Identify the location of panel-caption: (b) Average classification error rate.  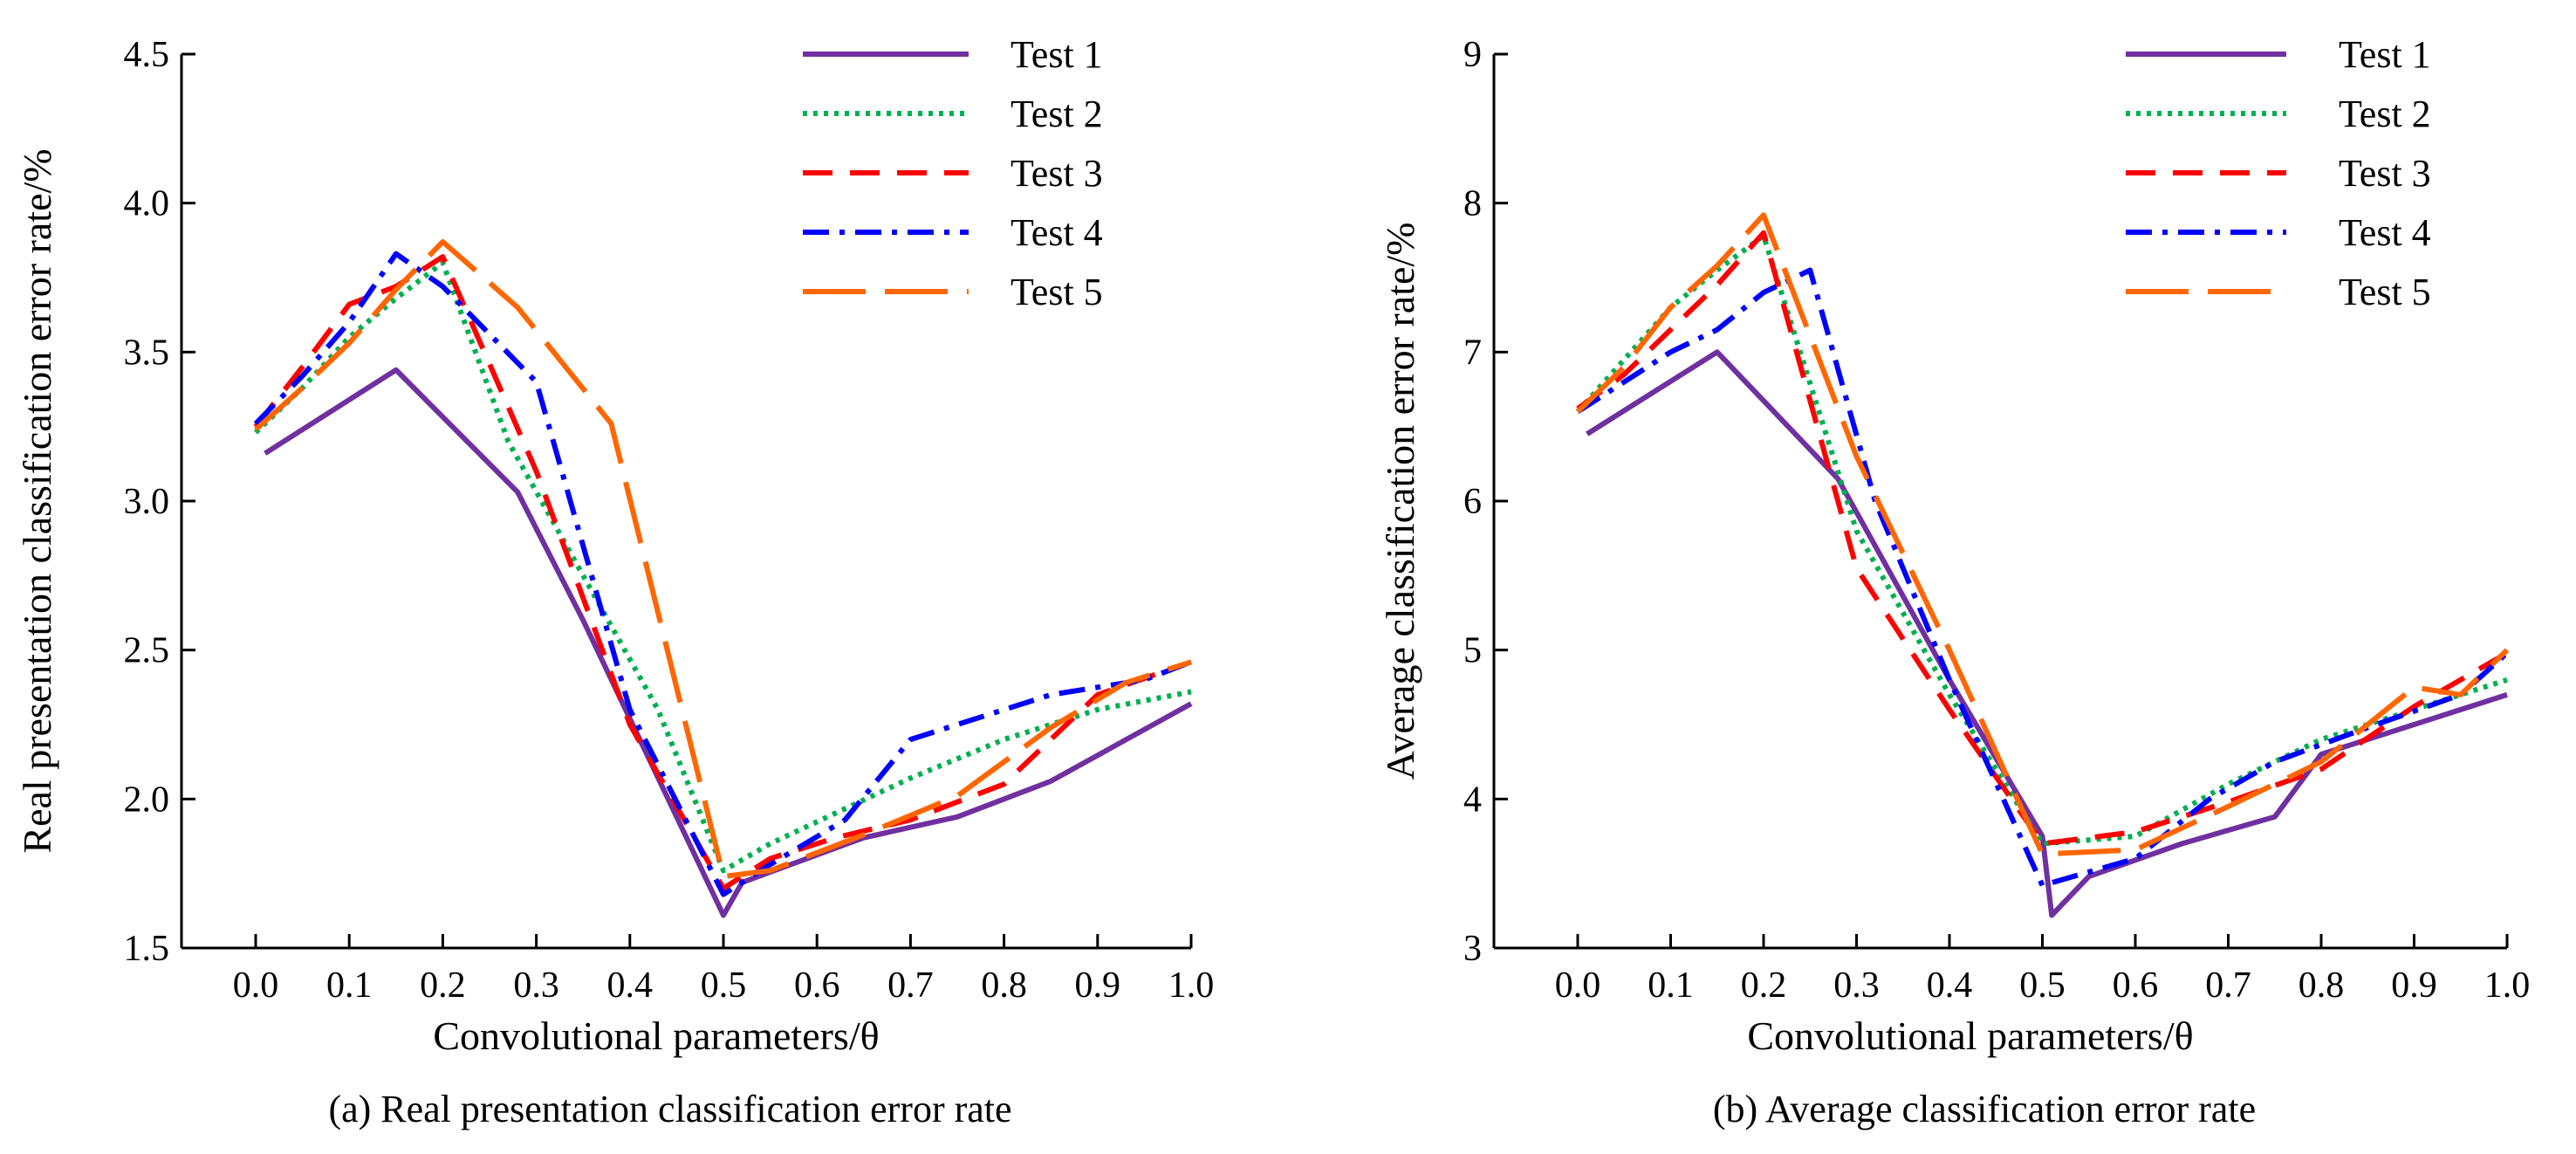
(1984, 1109).